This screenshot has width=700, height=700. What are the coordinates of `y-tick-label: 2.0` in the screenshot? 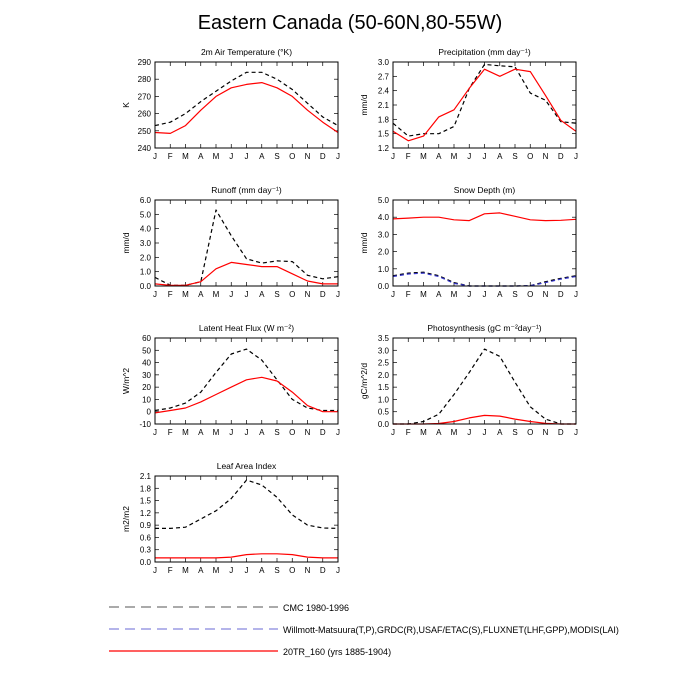 It's located at (146, 257).